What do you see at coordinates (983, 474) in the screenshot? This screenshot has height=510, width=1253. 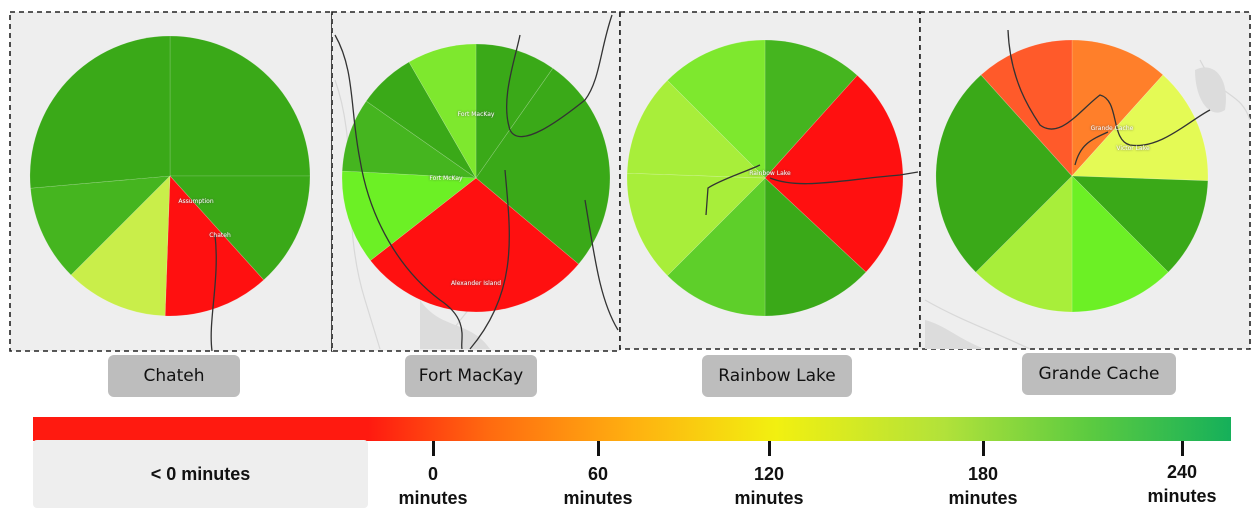 I see `tick-value: 180` at bounding box center [983, 474].